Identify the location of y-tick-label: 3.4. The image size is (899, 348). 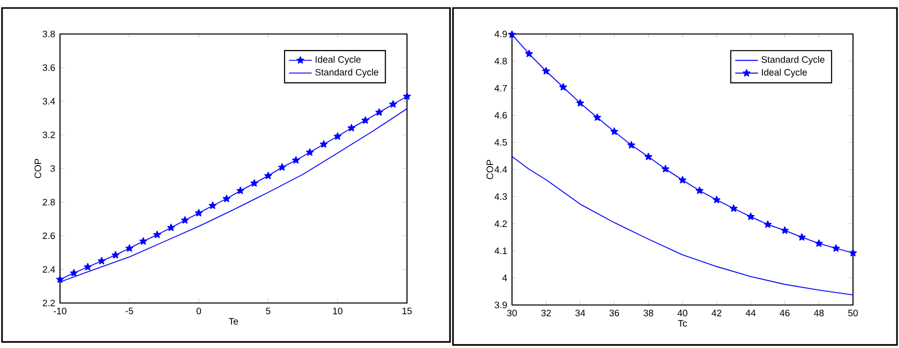
(49, 101).